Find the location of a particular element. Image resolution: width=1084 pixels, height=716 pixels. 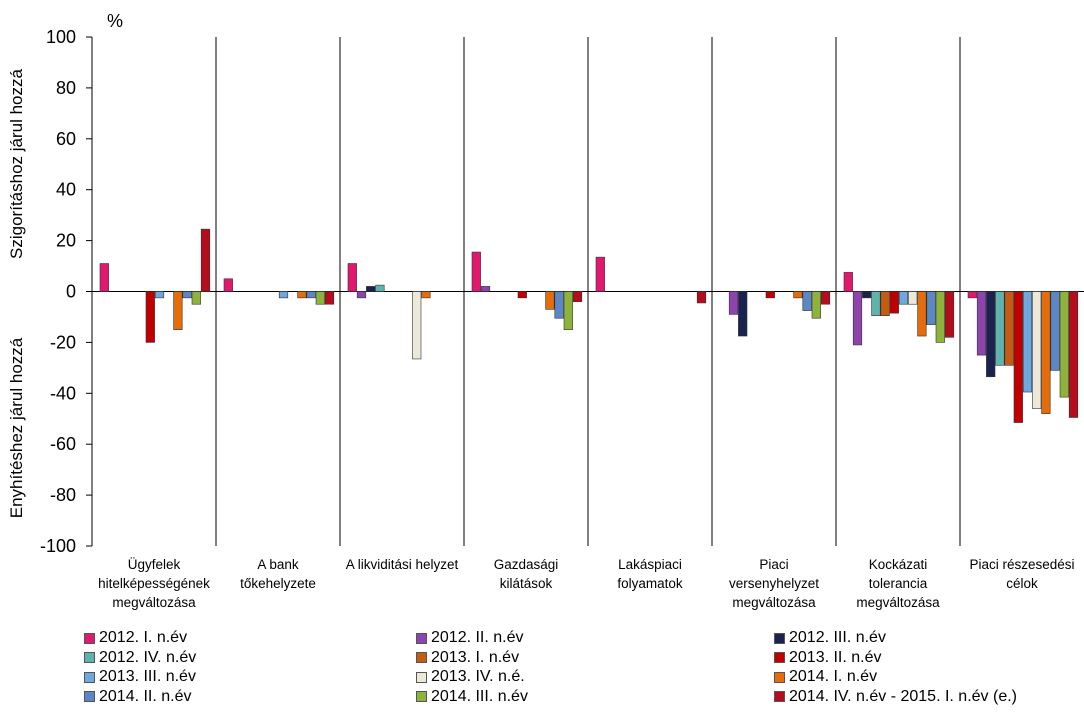

legend-item: 2013. III. n.év is located at coordinates (140, 677).